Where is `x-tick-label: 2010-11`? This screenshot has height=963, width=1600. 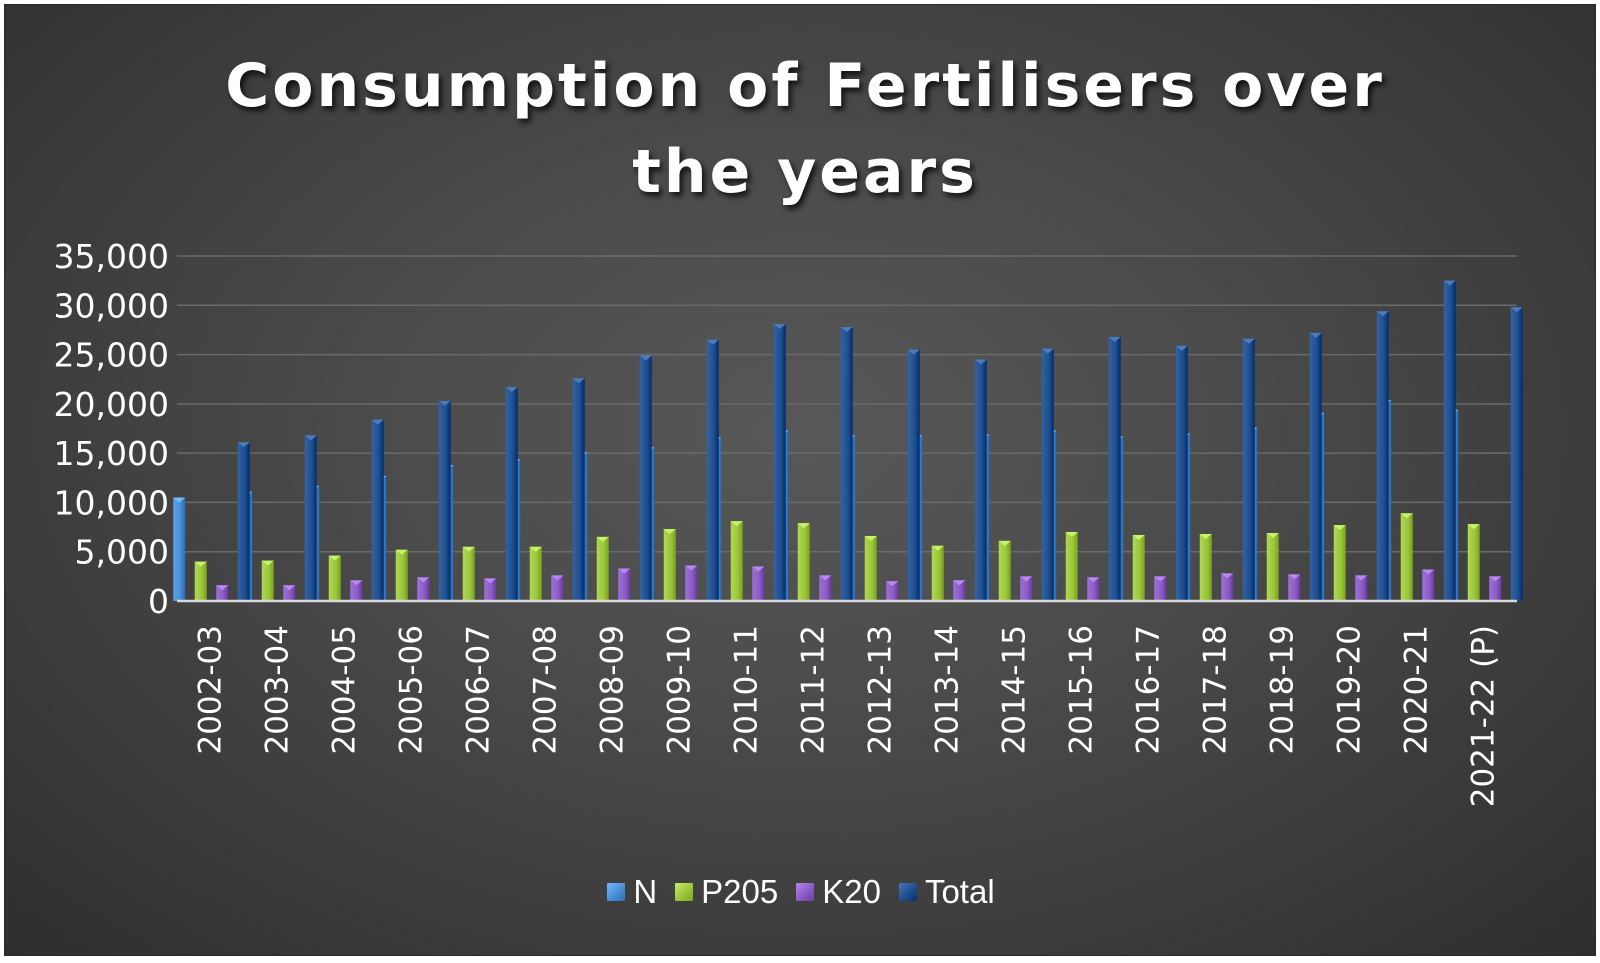
x-tick-label: 2010-11 is located at coordinates (747, 690).